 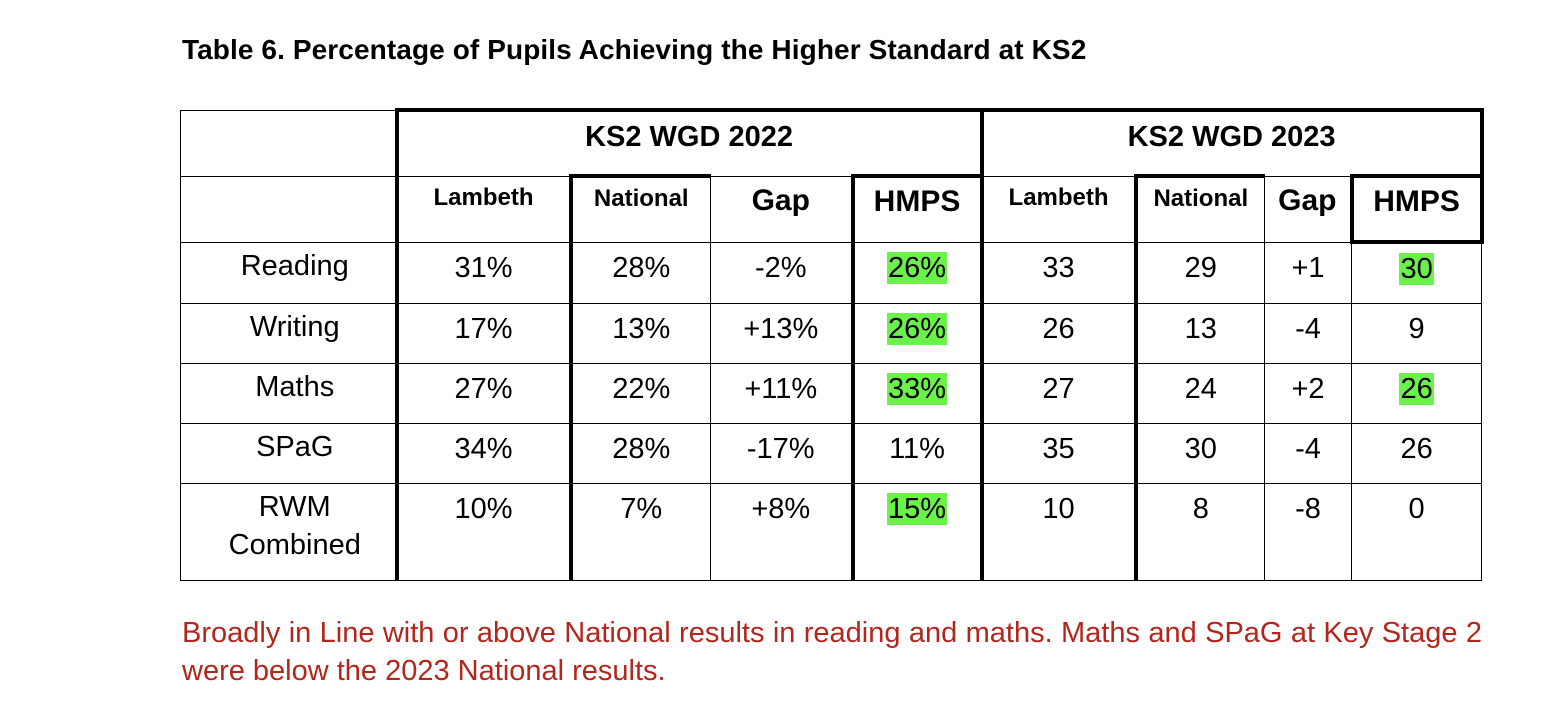 I want to click on table-cell: +8%, so click(x=781, y=532).